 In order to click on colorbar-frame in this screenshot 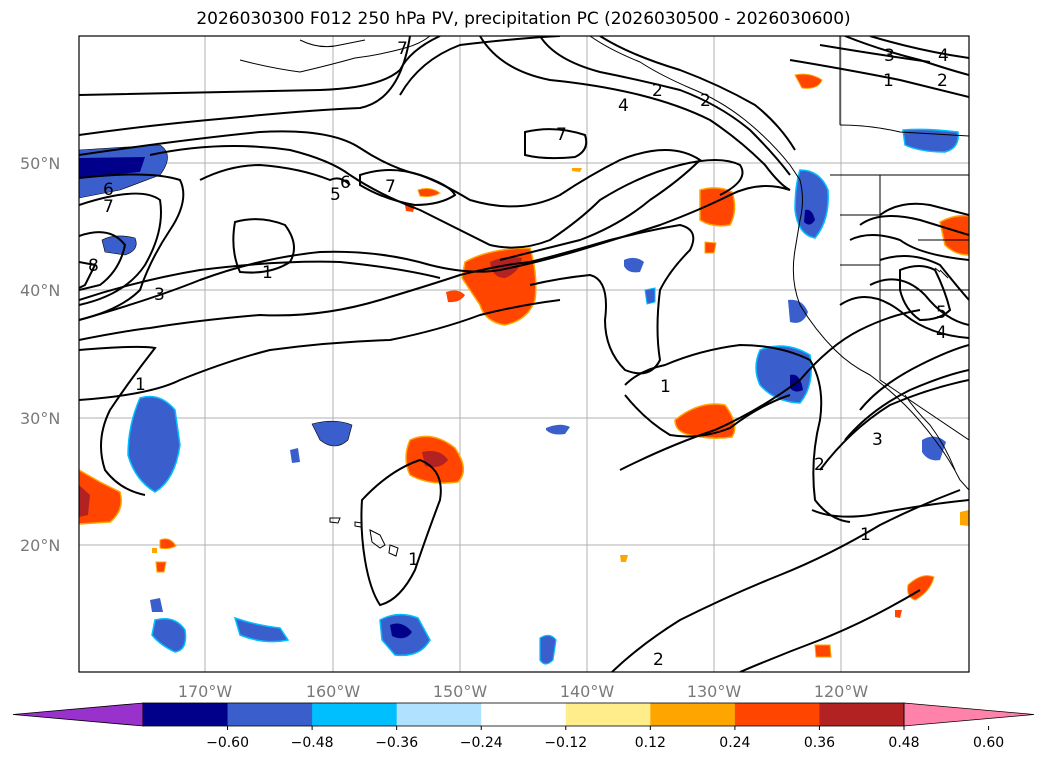, I will do `click(523, 714)`.